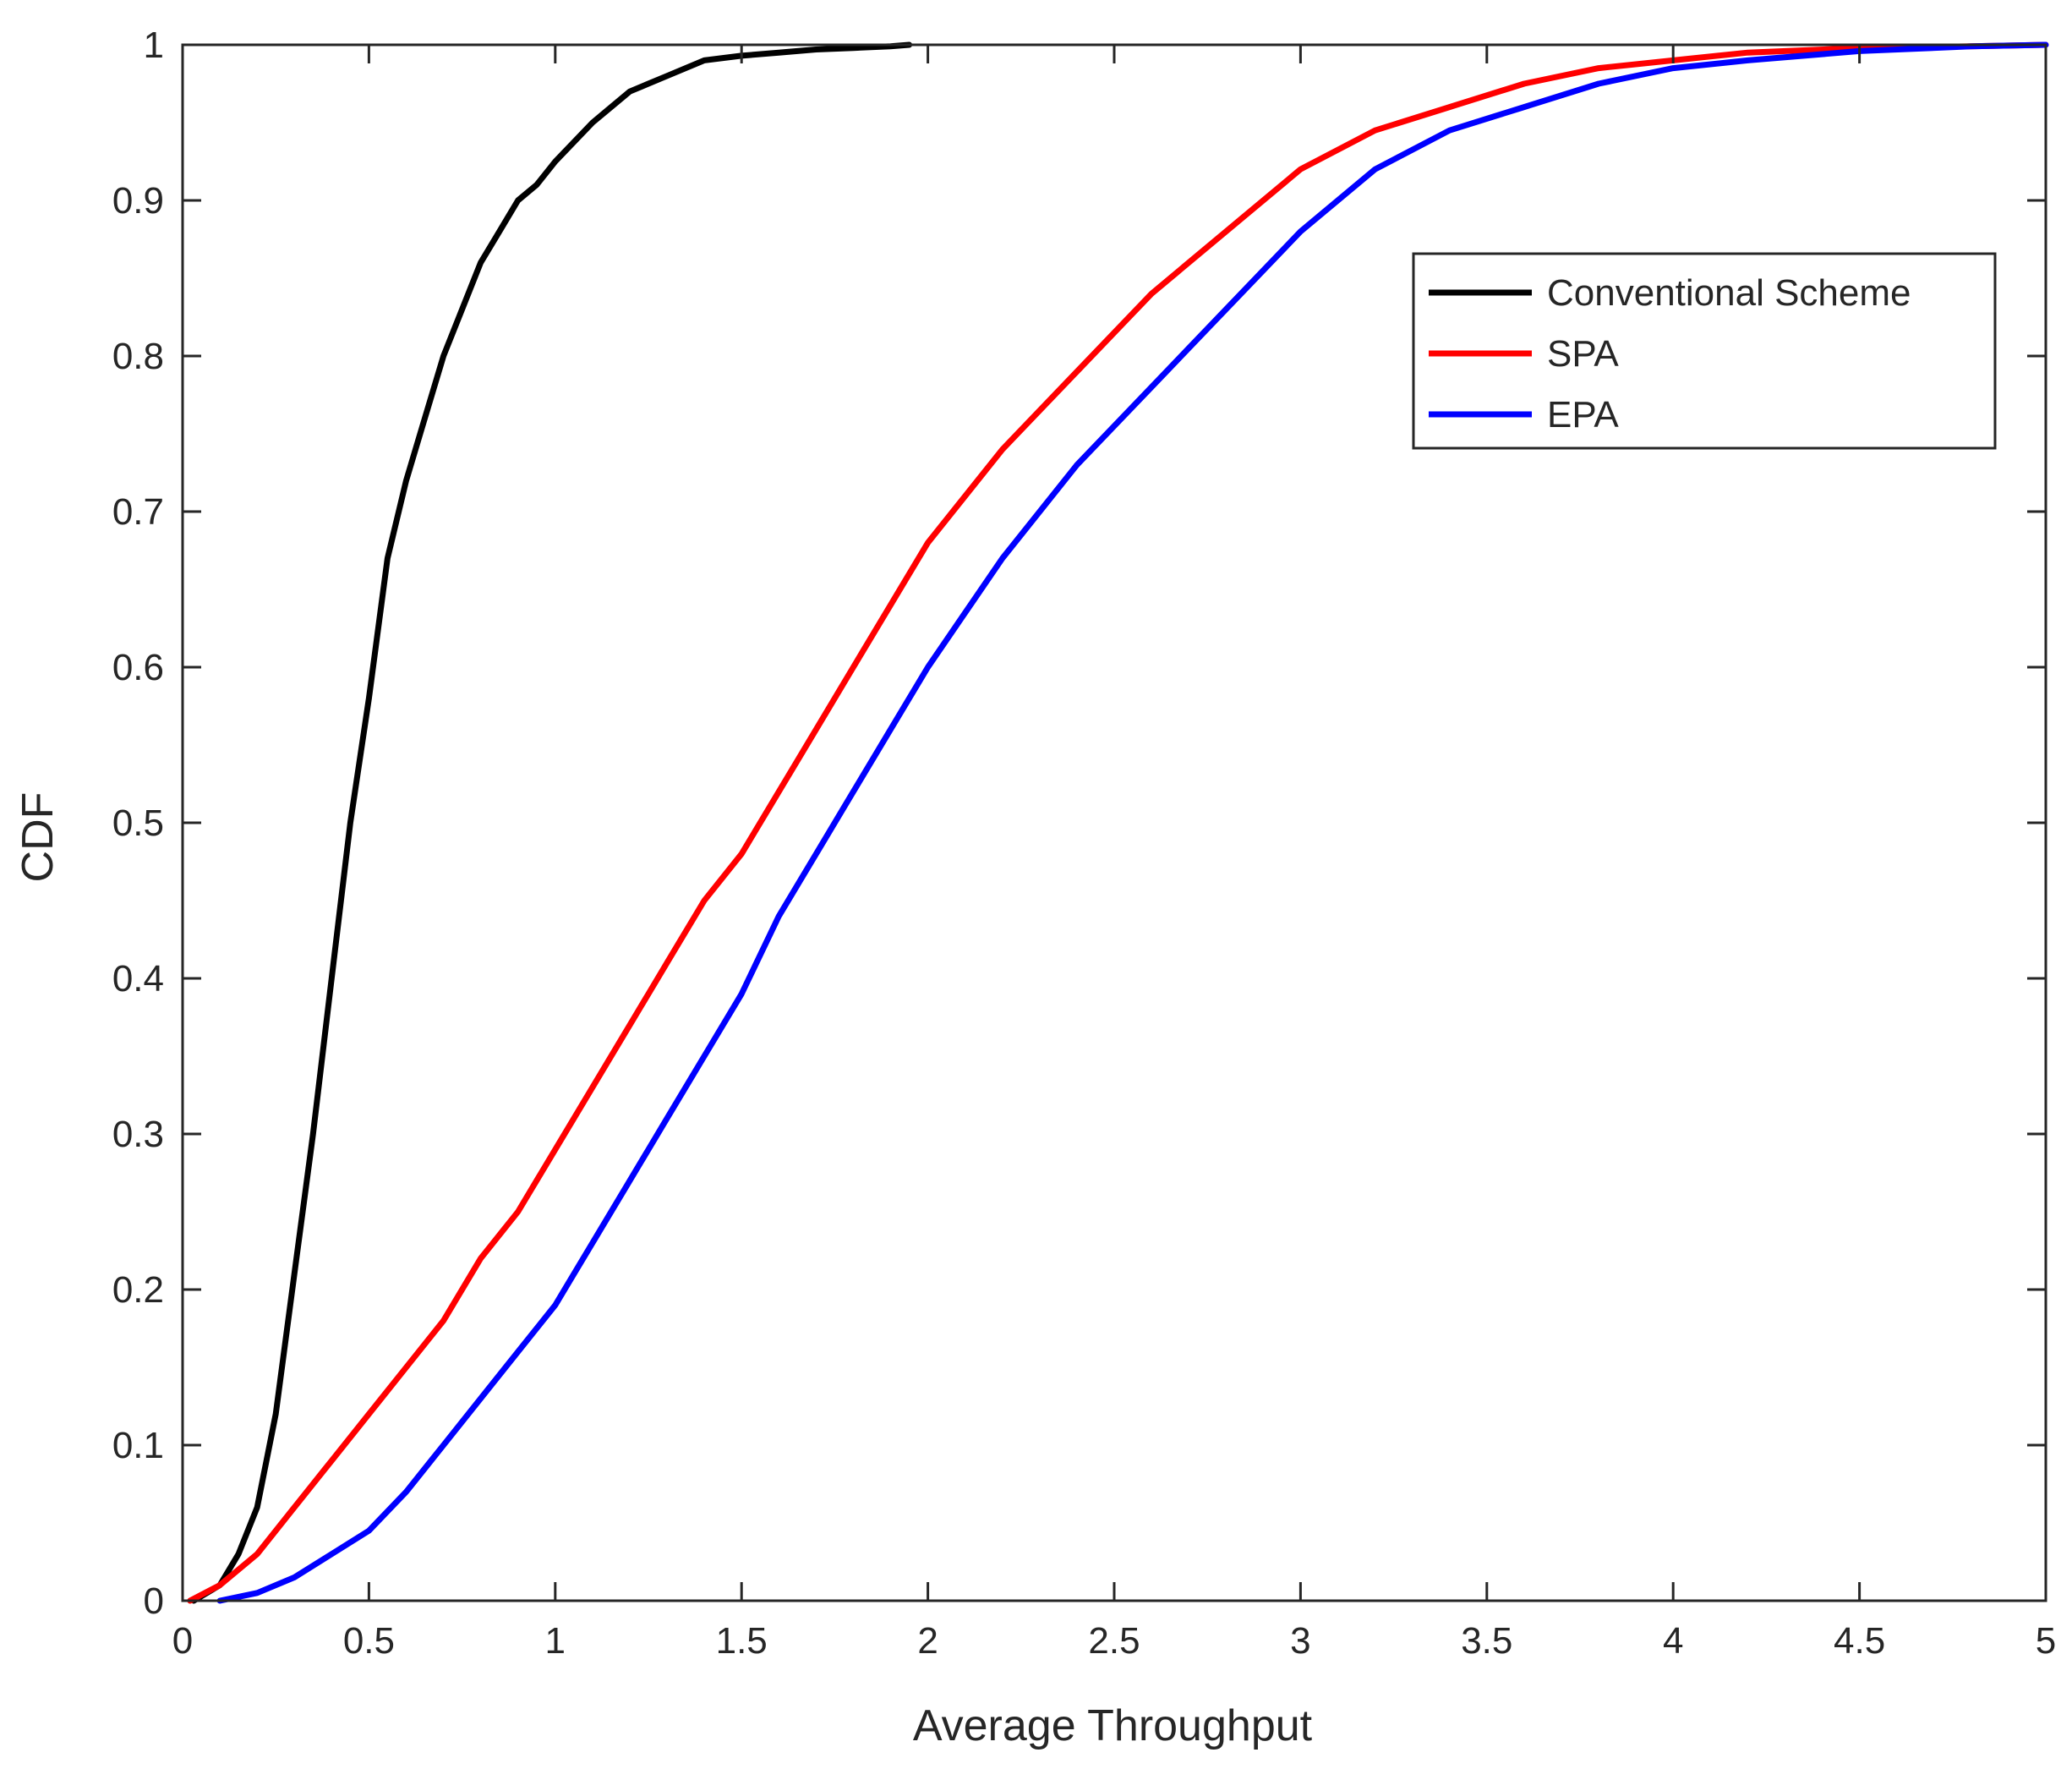 This screenshot has height=1769, width=2072. Describe the element at coordinates (39, 838) in the screenshot. I see `y-axis-label: CDF` at that location.